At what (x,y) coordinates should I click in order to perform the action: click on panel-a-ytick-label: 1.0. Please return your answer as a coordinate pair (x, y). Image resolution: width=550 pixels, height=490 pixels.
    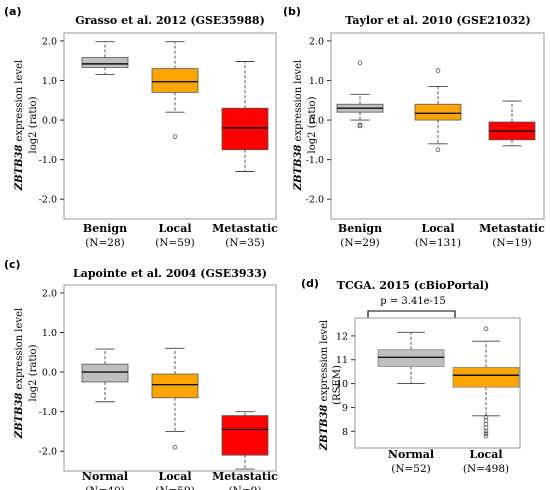
    Looking at the image, I should click on (49, 81).